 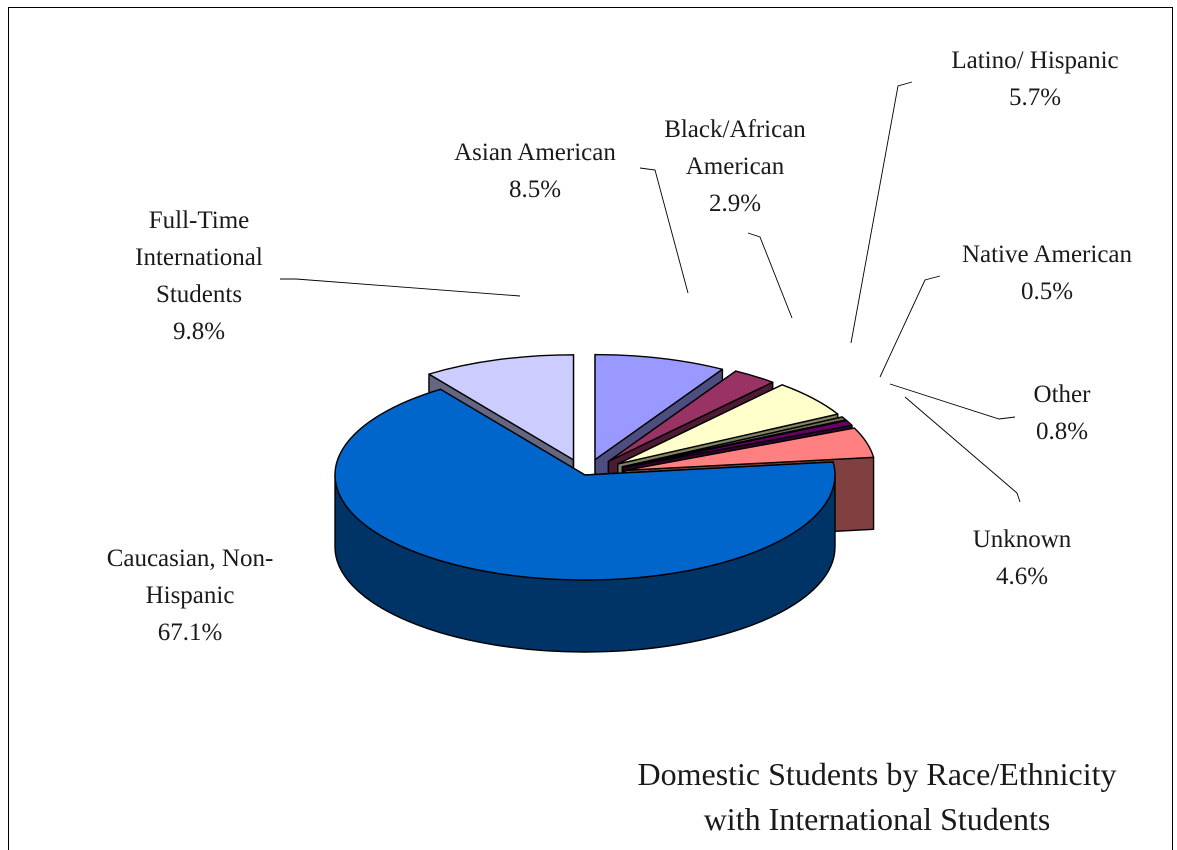 I want to click on slice-1-top, so click(x=690, y=416).